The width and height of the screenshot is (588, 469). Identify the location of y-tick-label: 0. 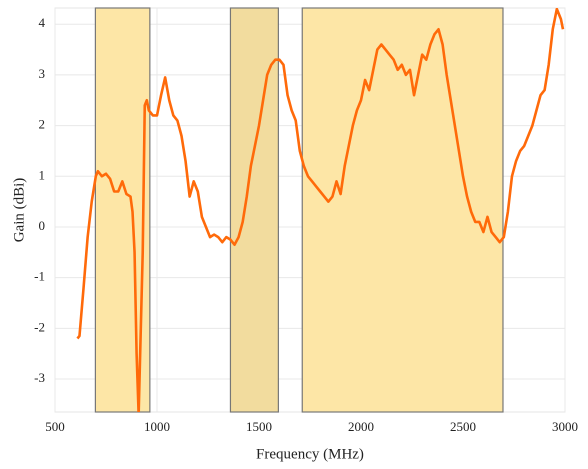
(42, 225).